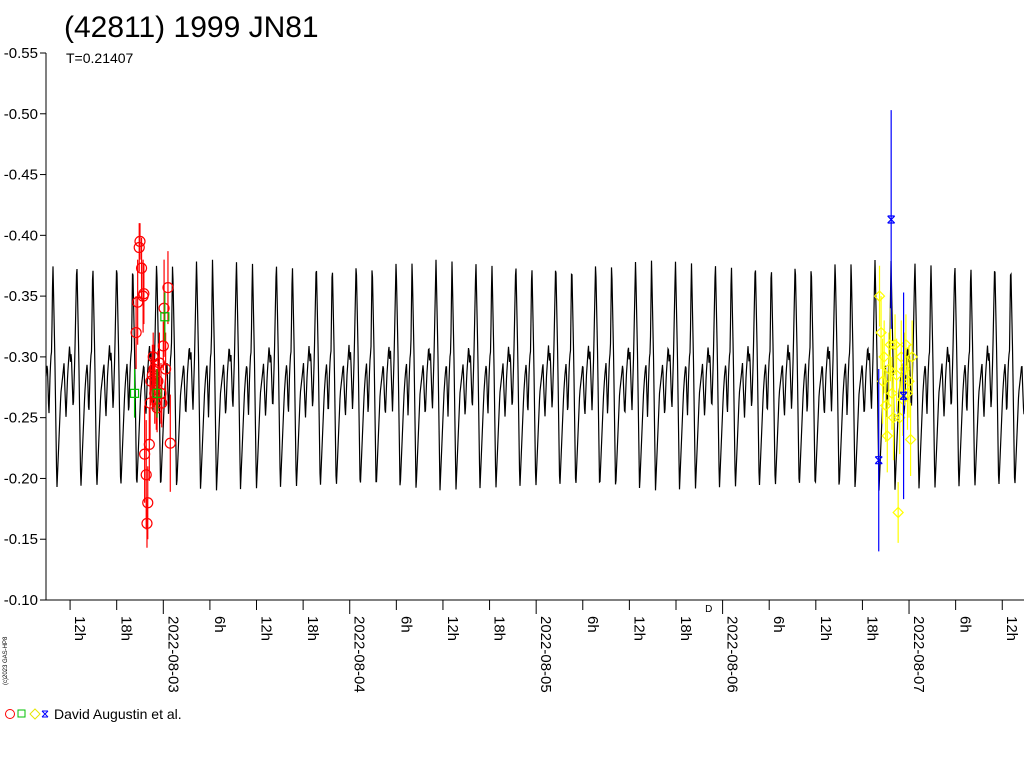 The height and width of the screenshot is (768, 1024). What do you see at coordinates (21, 235) in the screenshot?
I see `y-tick-label: -0.40` at bounding box center [21, 235].